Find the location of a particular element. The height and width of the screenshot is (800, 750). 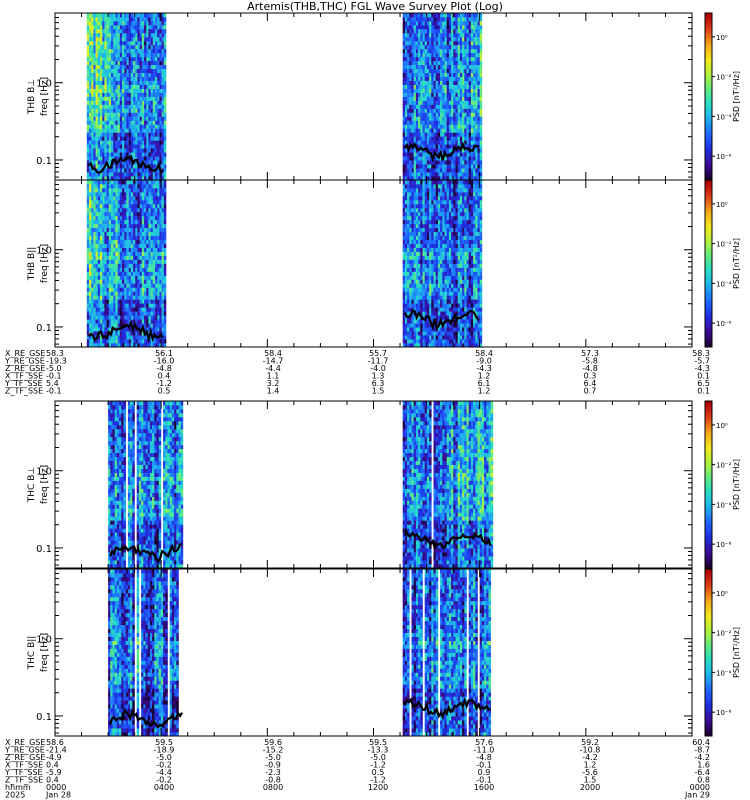

colorbar-tick-label: 10⁻⁴ is located at coordinates (724, 117).